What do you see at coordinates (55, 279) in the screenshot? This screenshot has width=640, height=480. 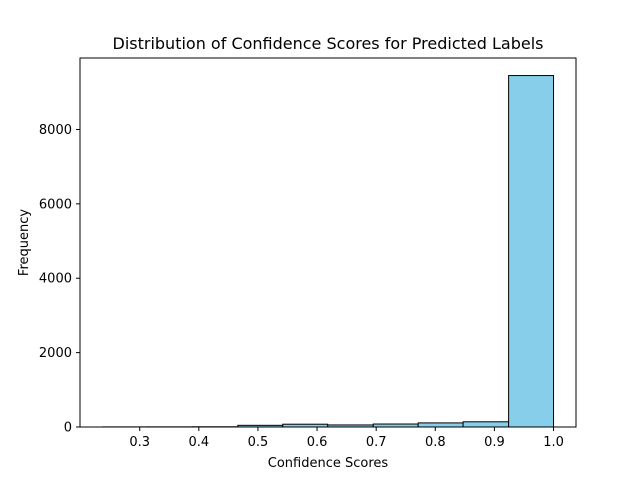 I see `y-tick-label: 4000` at bounding box center [55, 279].